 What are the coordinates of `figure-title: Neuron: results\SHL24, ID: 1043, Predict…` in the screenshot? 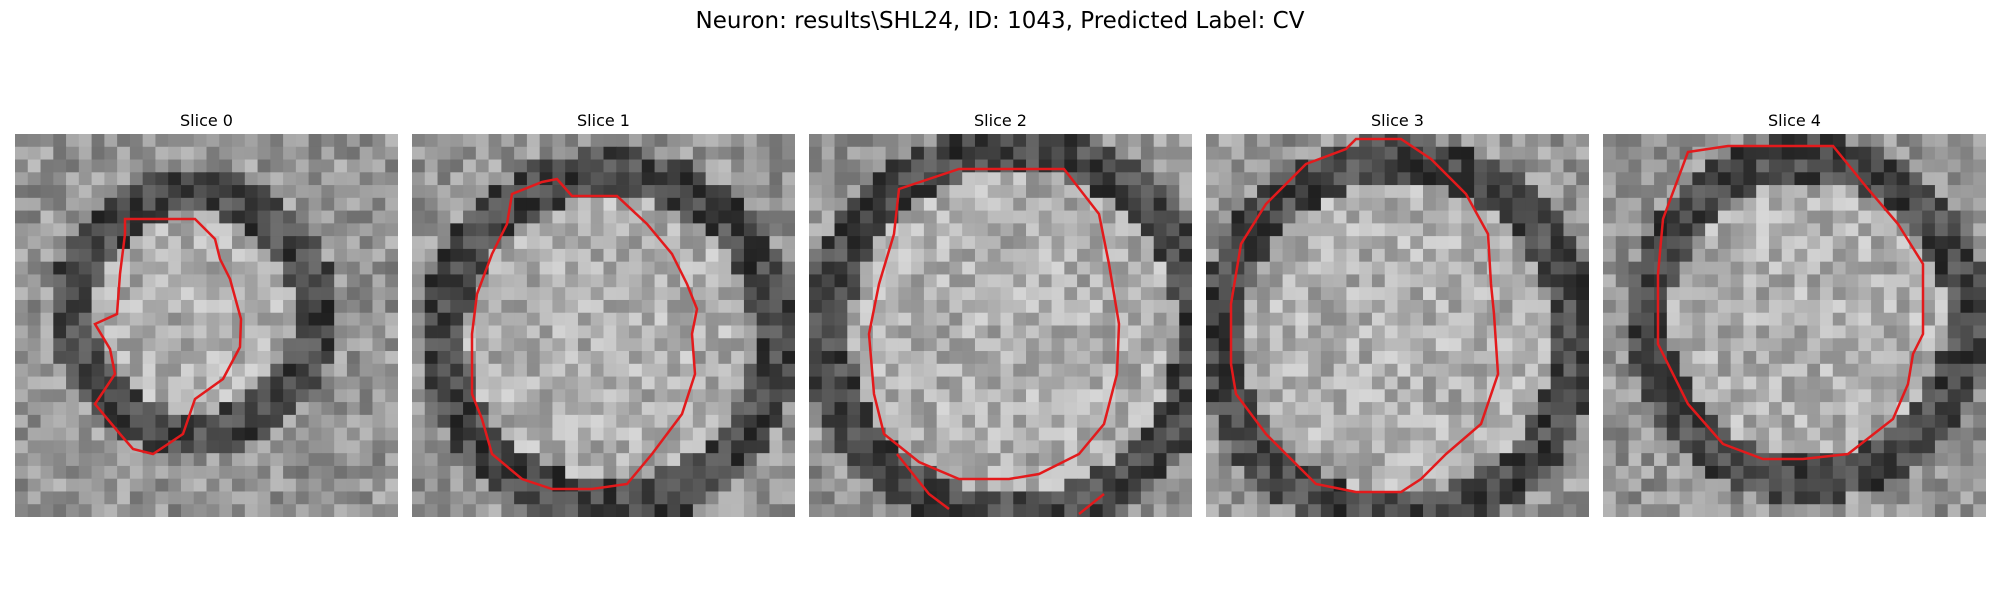 It's located at (1000, 21).